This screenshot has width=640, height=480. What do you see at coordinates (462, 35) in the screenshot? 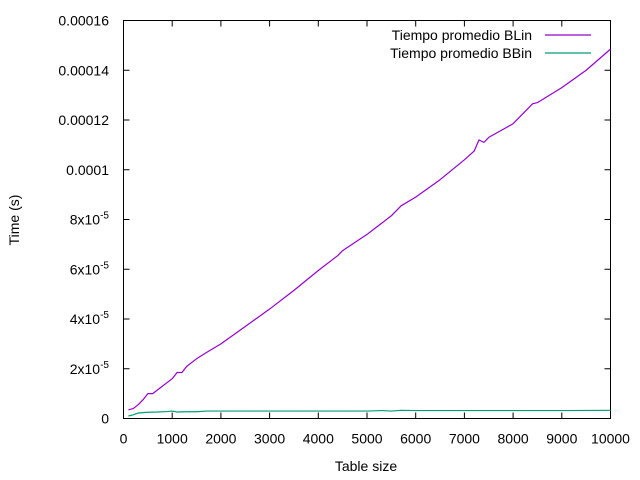
I see `legend-label: Tiempo promedio BLin` at bounding box center [462, 35].